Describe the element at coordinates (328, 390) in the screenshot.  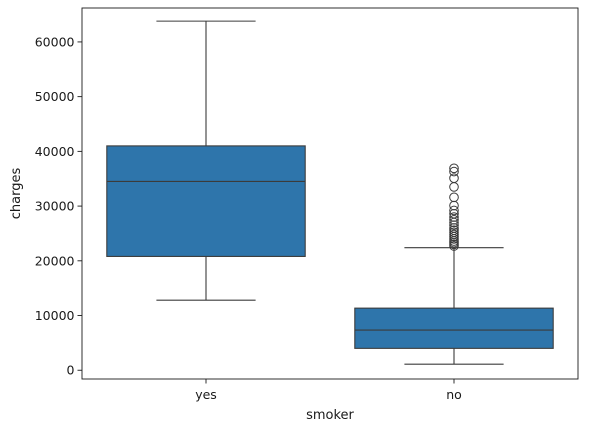
I see `x-axis: yes no` at that location.